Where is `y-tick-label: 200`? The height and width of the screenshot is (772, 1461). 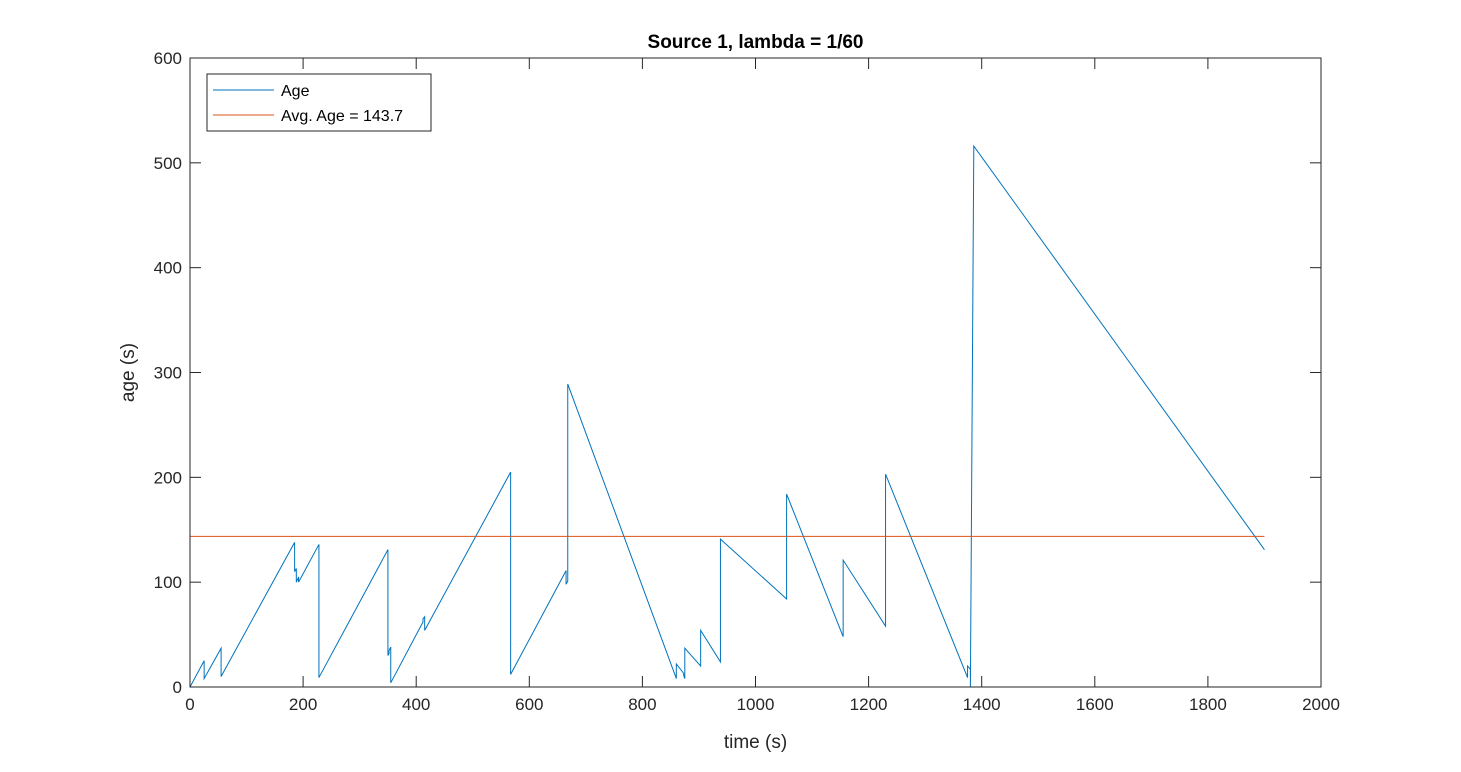 y-tick-label: 200 is located at coordinates (168, 477).